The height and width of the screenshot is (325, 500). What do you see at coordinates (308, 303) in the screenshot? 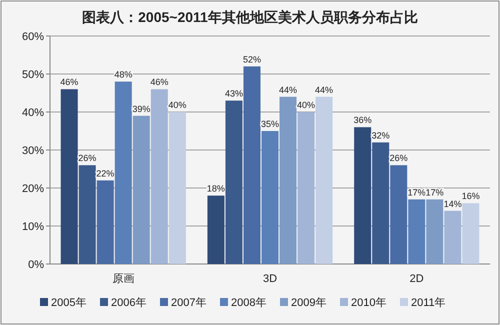
I see `legend-label: 2009年` at bounding box center [308, 303].